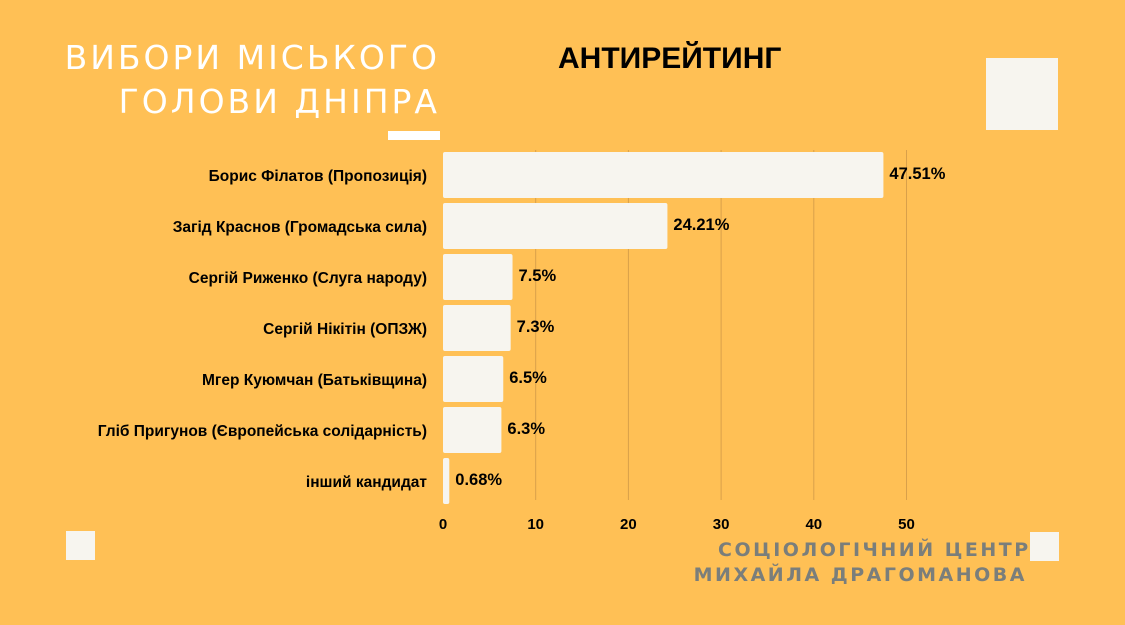  What do you see at coordinates (860, 563) in the screenshot?
I see `source-attribution: СОЦІОЛОГІЧНИЙ ЦЕНТР МИХАЙЛА ДРАГОМАНОВА` at bounding box center [860, 563].